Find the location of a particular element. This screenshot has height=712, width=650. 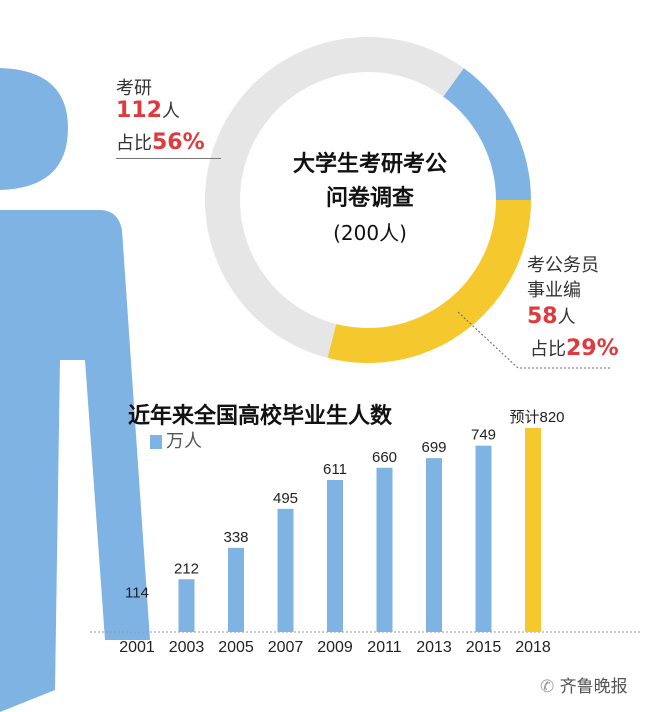

tick-2007: 2007 is located at coordinates (286, 647).